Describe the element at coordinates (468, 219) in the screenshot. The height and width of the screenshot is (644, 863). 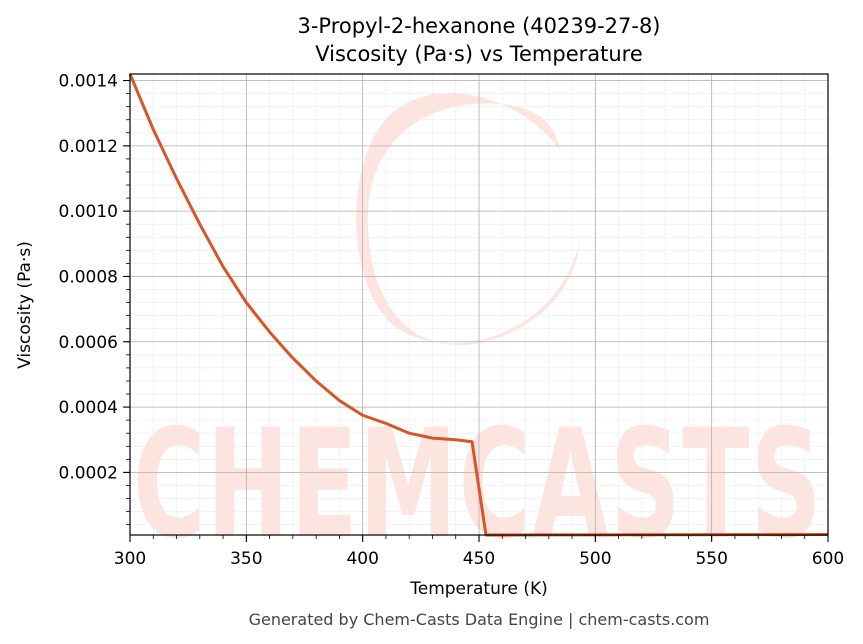
I see `watermark-swirl-icon` at that location.